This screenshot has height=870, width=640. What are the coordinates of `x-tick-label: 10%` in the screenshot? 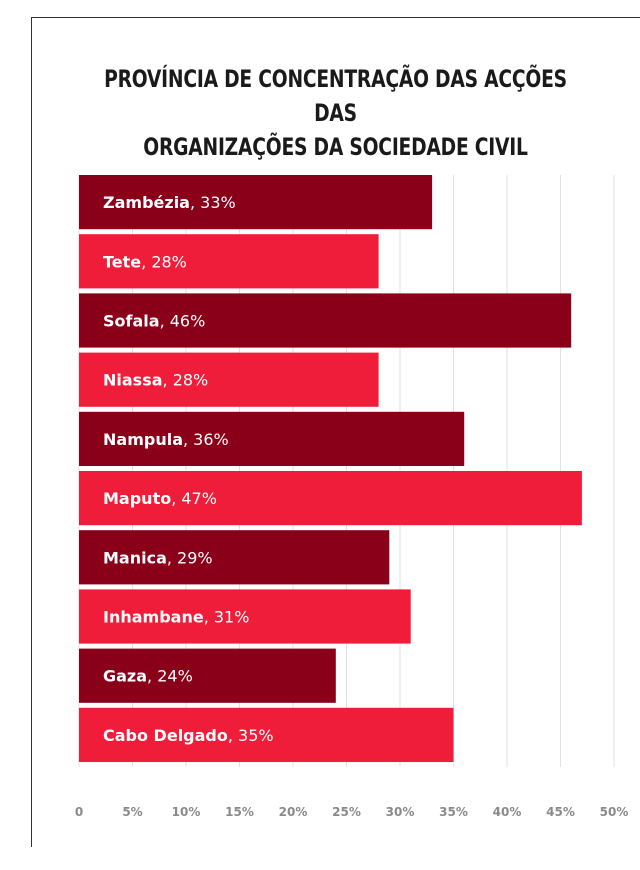 It's located at (186, 812).